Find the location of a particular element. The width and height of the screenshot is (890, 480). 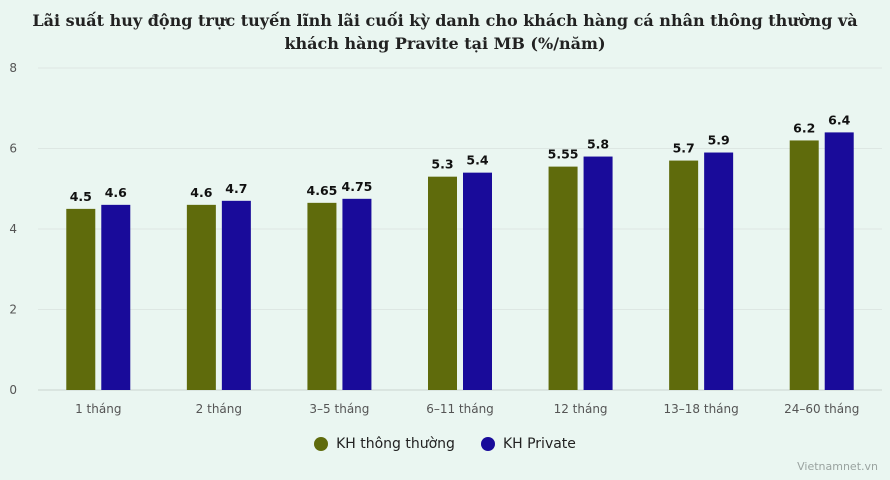

legend-marker-regular is located at coordinates (321, 444).